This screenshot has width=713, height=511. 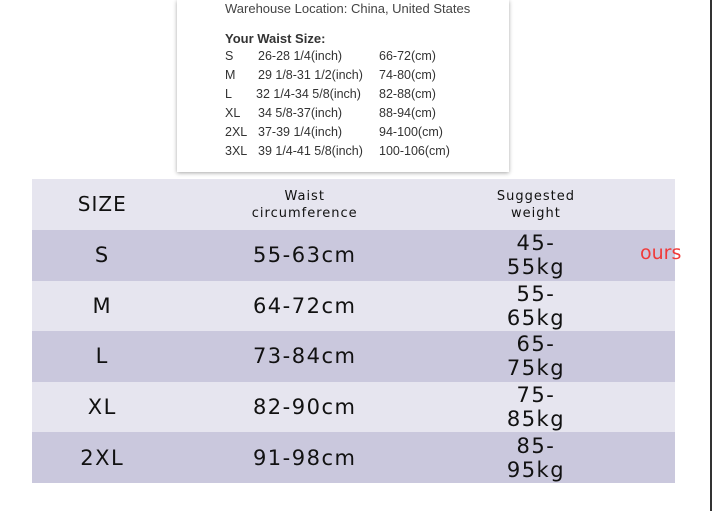 What do you see at coordinates (414, 151) in the screenshot?
I see `popup-cm: 100-106(cm)` at bounding box center [414, 151].